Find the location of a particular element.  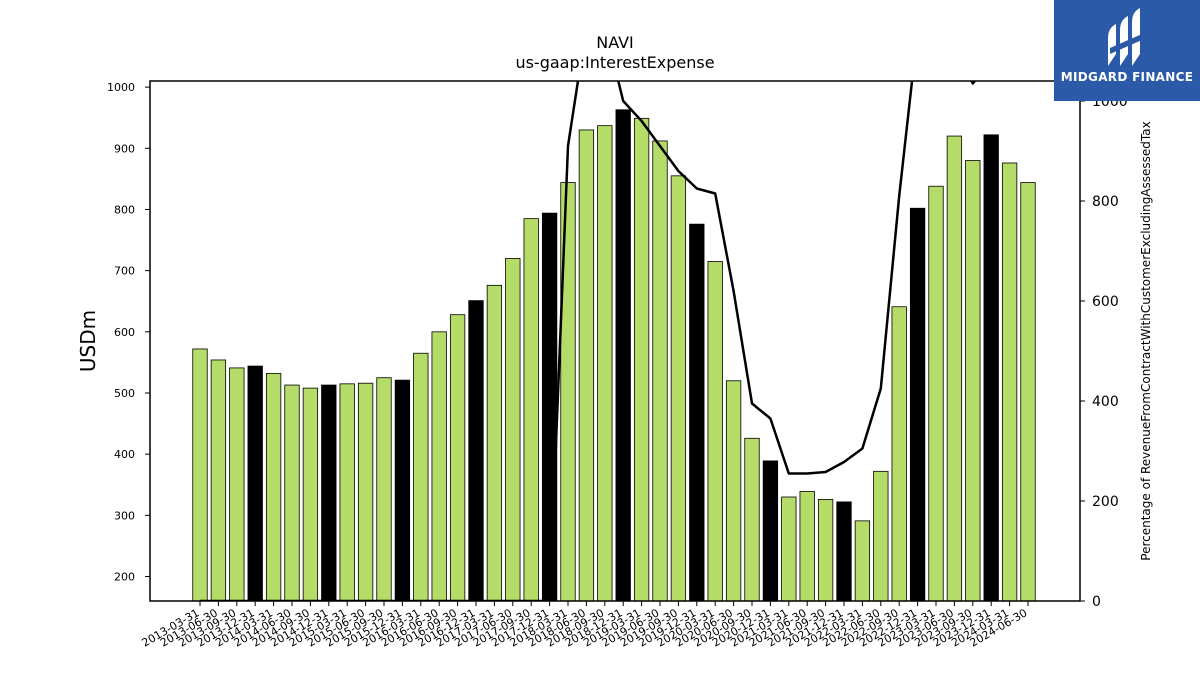

y-tick-label: 600 is located at coordinates (124, 332).